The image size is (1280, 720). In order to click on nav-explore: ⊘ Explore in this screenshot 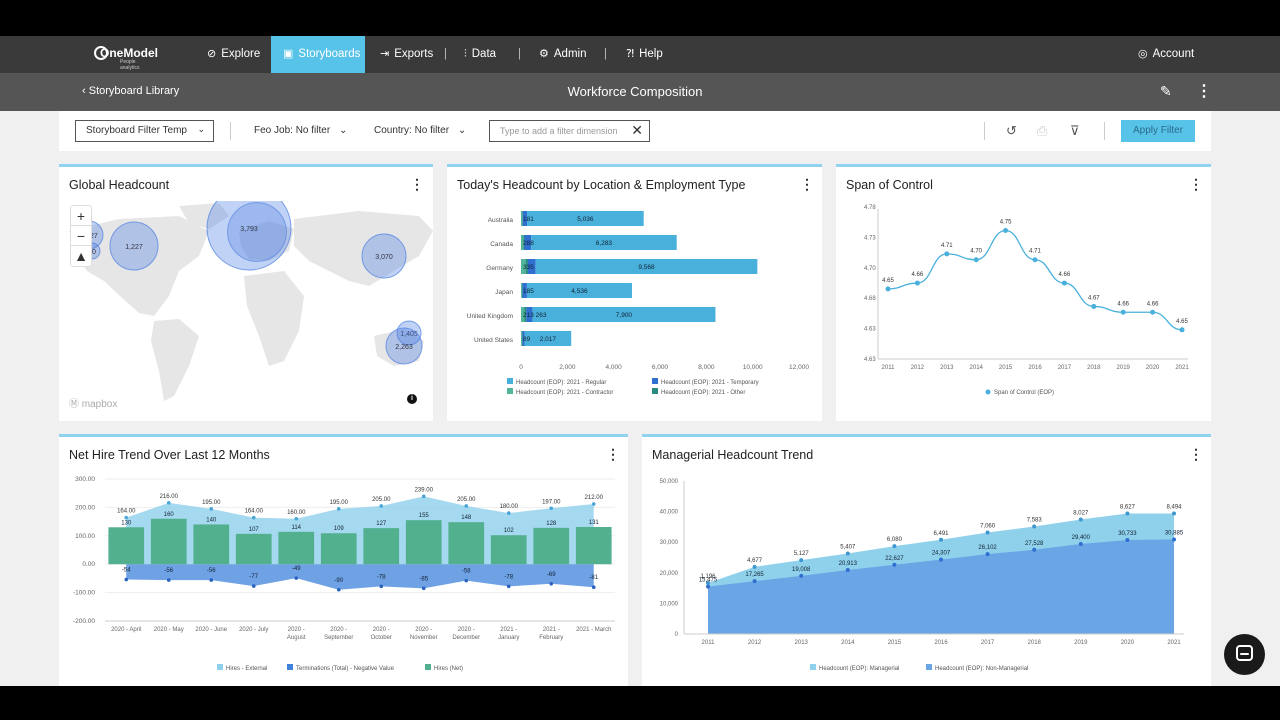, I will do `click(237, 54)`.